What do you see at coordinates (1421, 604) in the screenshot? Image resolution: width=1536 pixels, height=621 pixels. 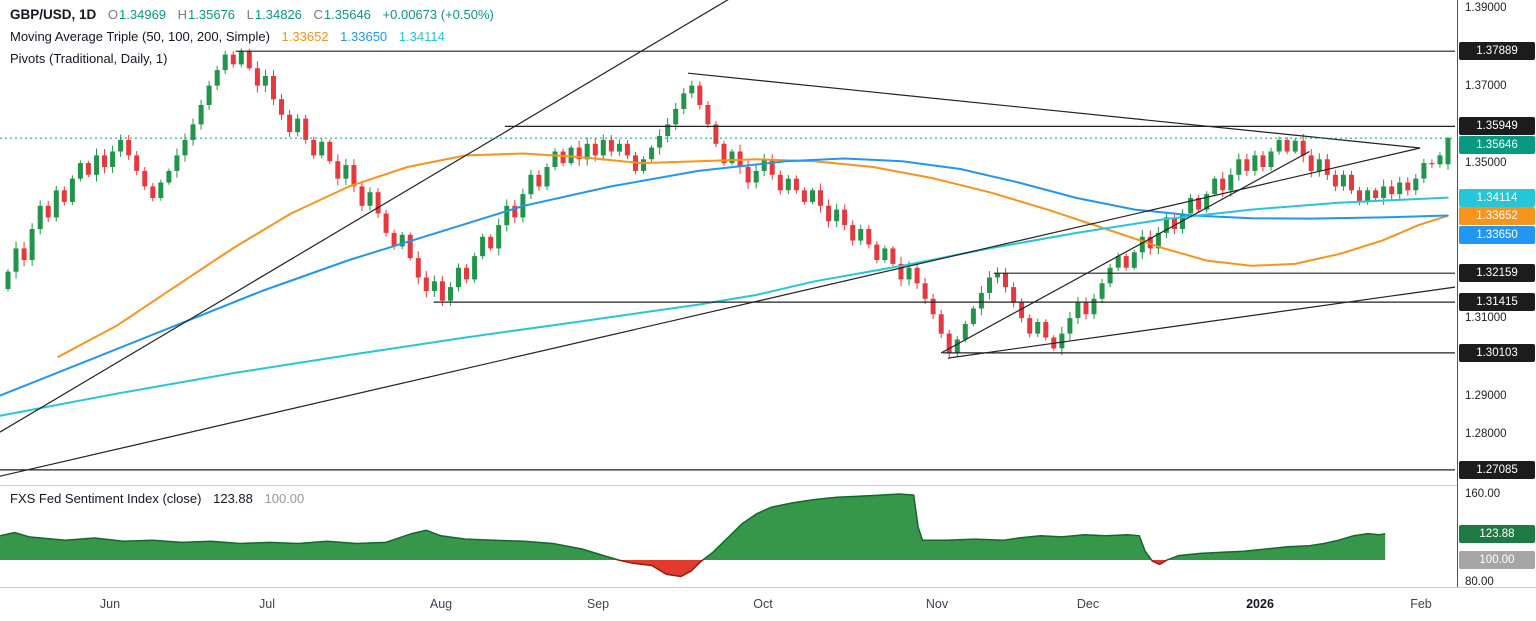 I see `time-axis-label: Feb` at bounding box center [1421, 604].